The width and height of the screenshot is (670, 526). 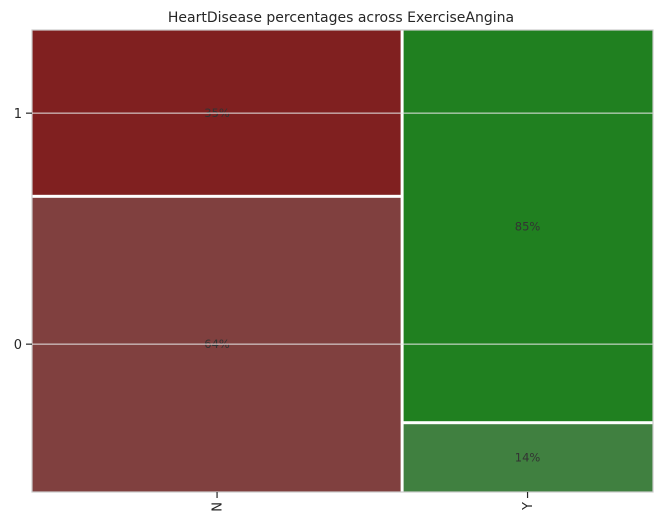 I want to click on x-tick-label-n: N, so click(x=218, y=507).